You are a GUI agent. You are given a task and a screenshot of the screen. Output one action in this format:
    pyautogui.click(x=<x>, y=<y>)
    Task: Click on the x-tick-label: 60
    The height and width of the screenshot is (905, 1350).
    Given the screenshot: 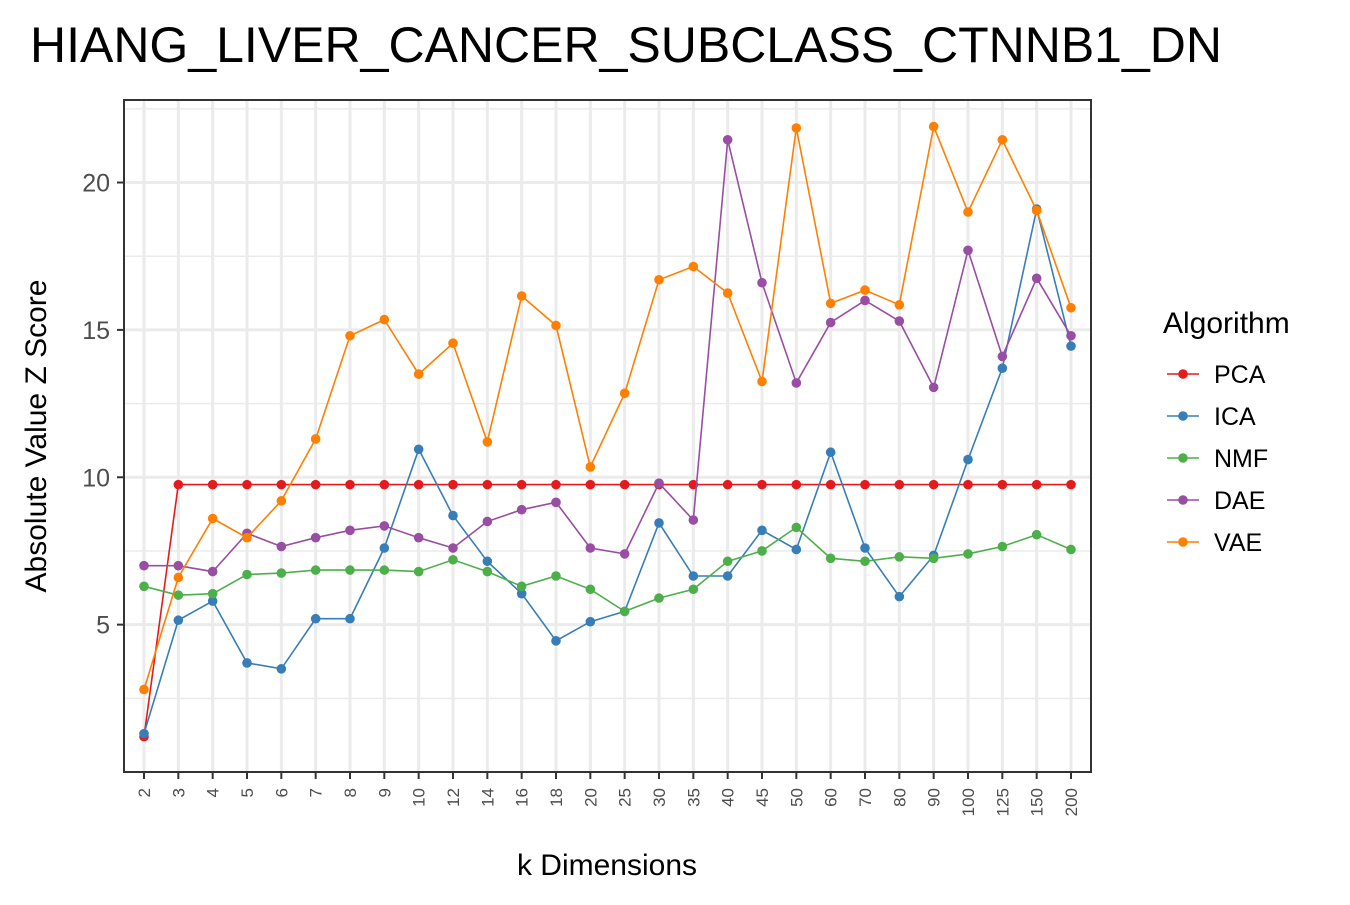 What is the action you would take?
    pyautogui.click(x=831, y=797)
    